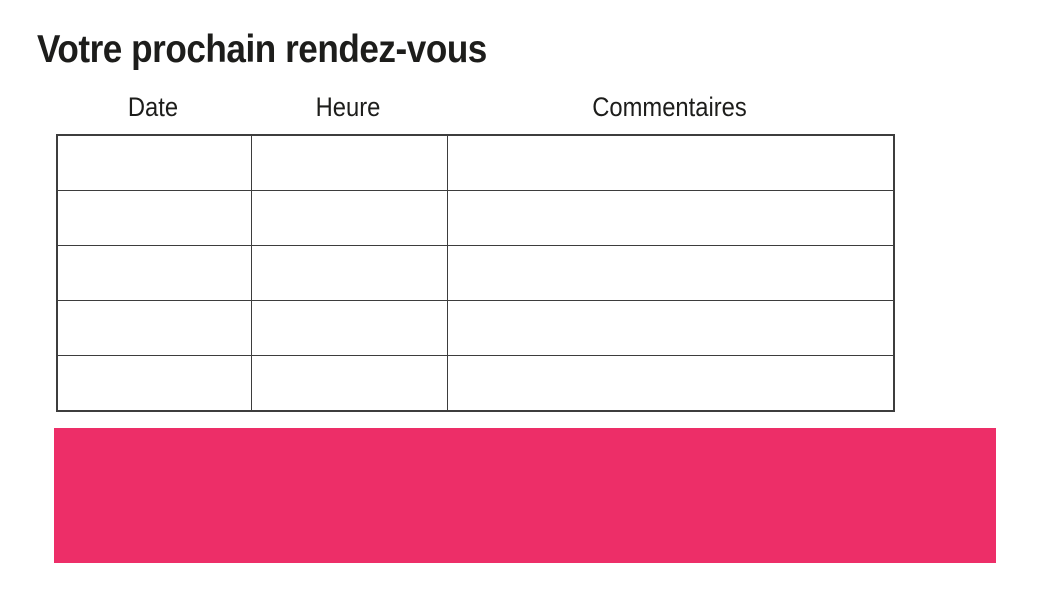 This screenshot has width=1050, height=600. What do you see at coordinates (262, 49) in the screenshot?
I see `page-title: Votre prochain rendez-vous` at bounding box center [262, 49].